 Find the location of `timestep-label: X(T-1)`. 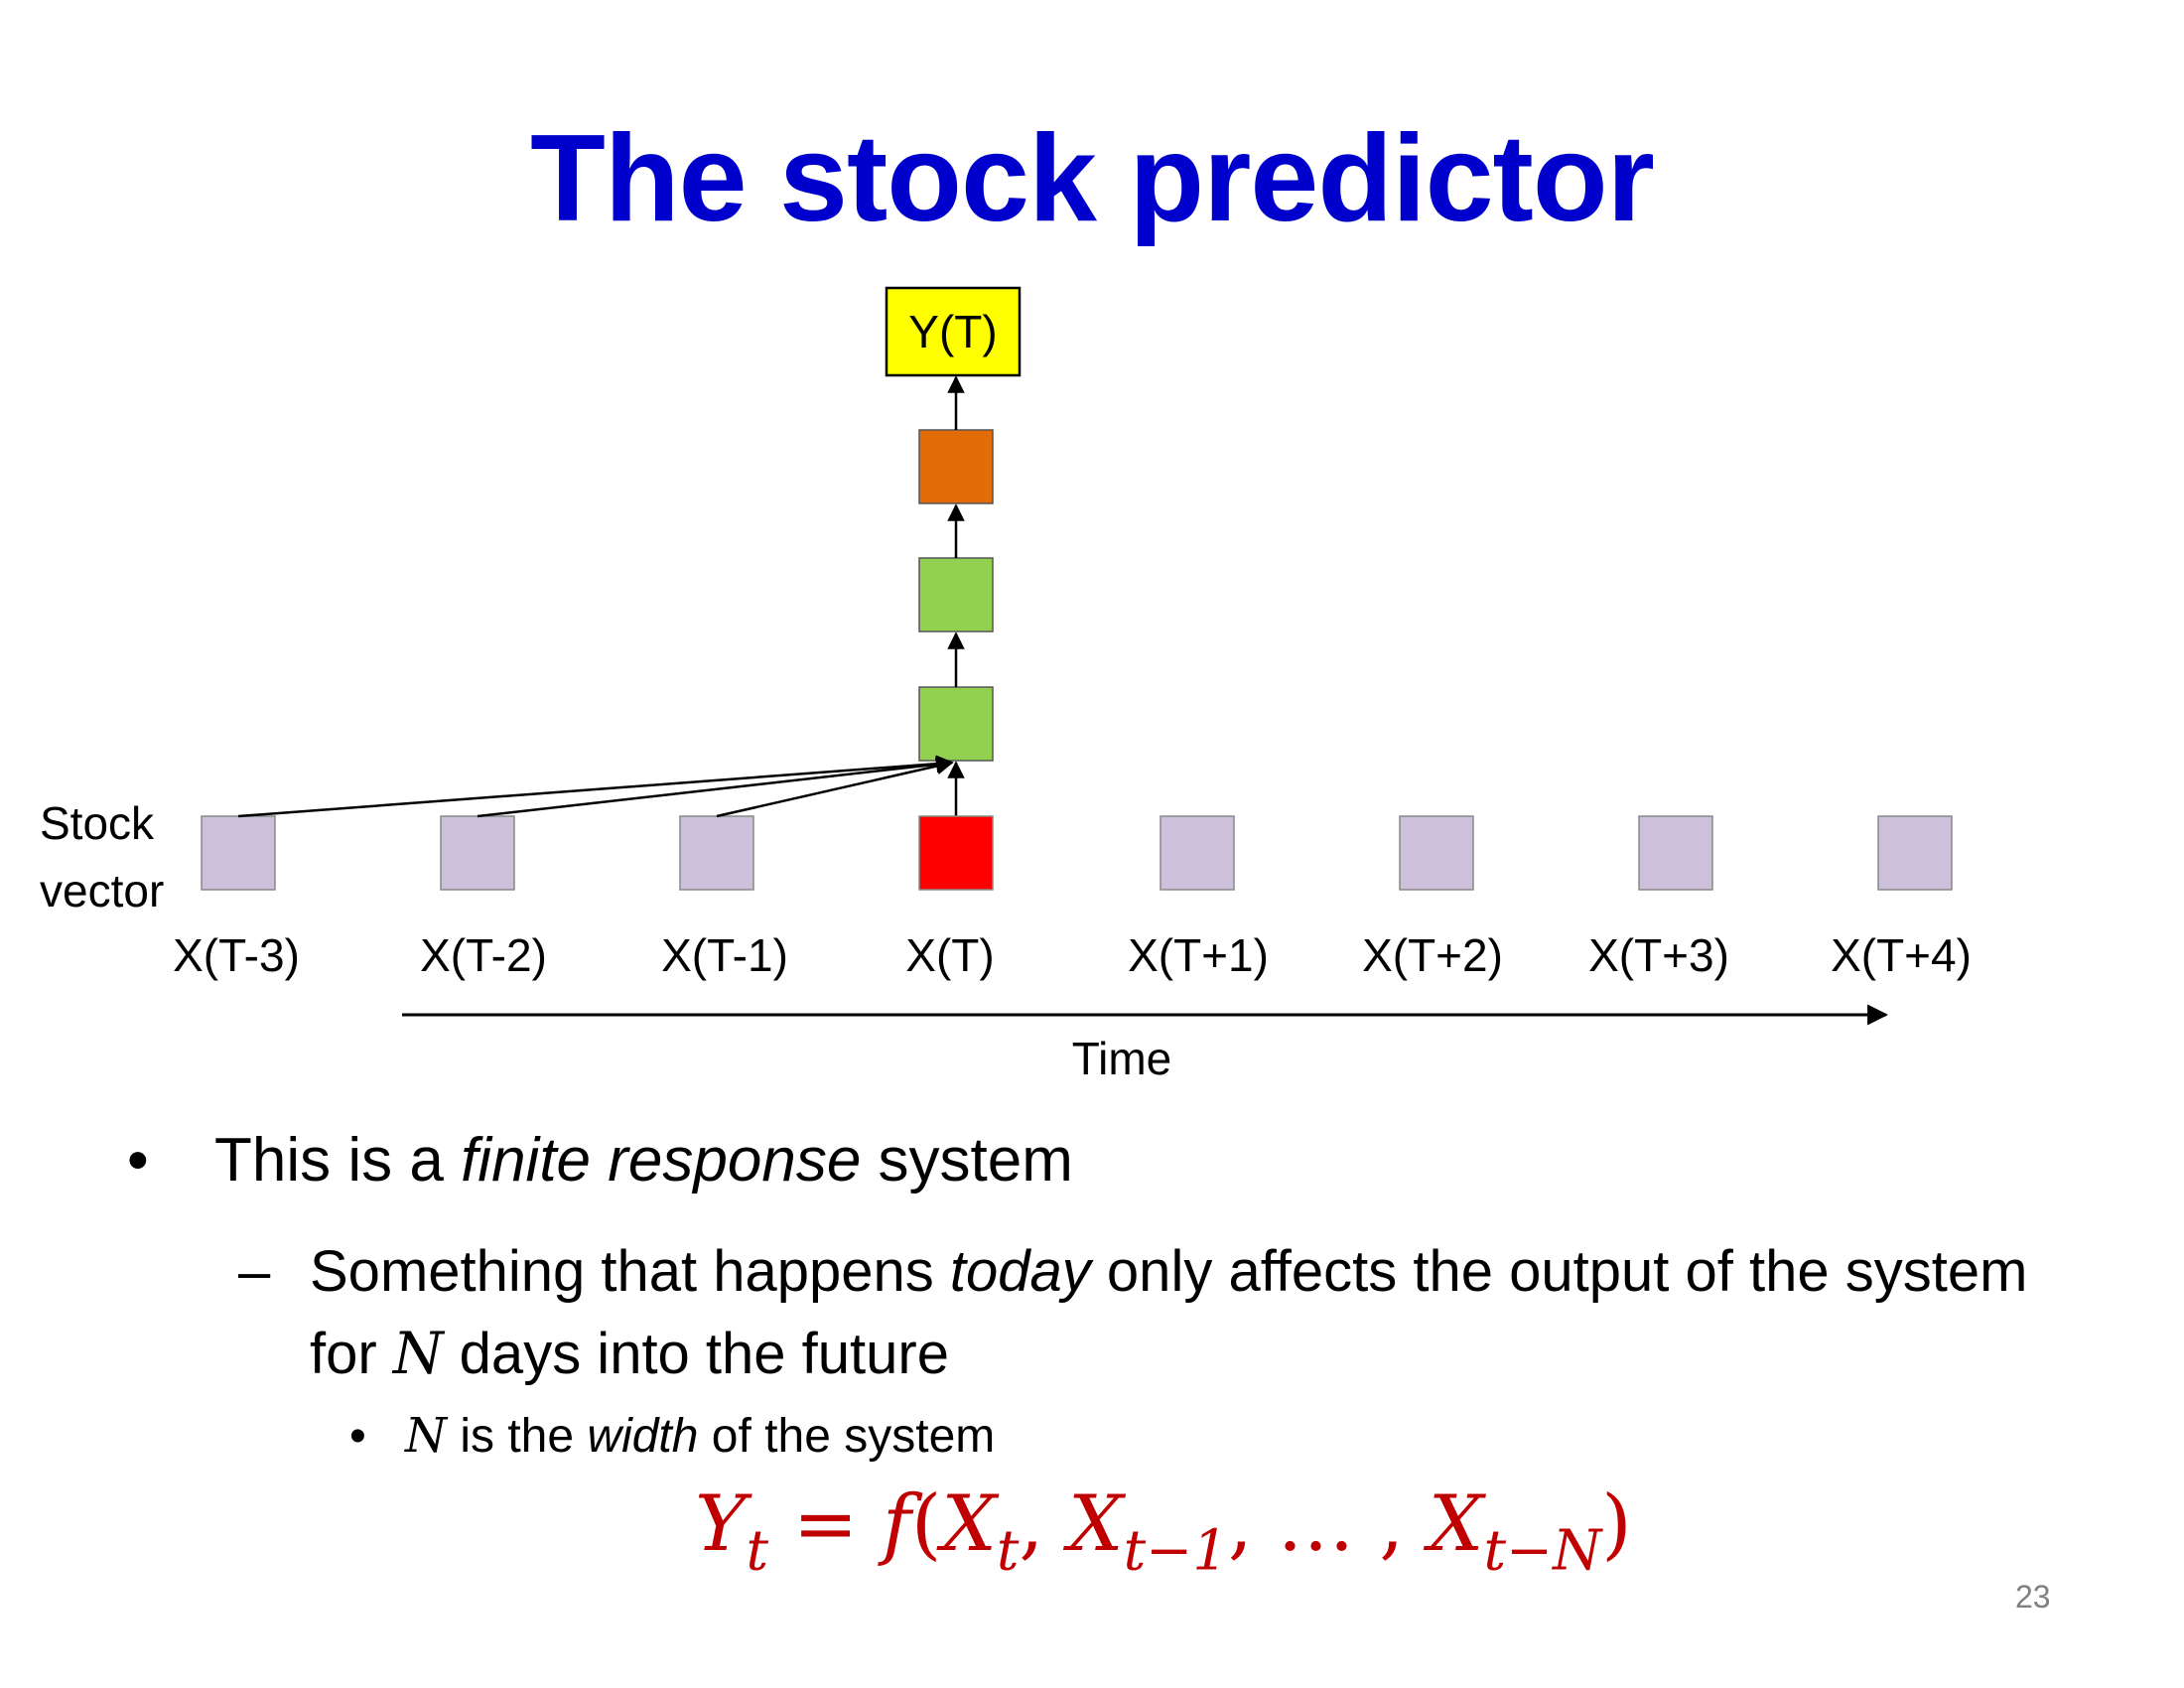

timestep-label: X(T-1) is located at coordinates (724, 955).